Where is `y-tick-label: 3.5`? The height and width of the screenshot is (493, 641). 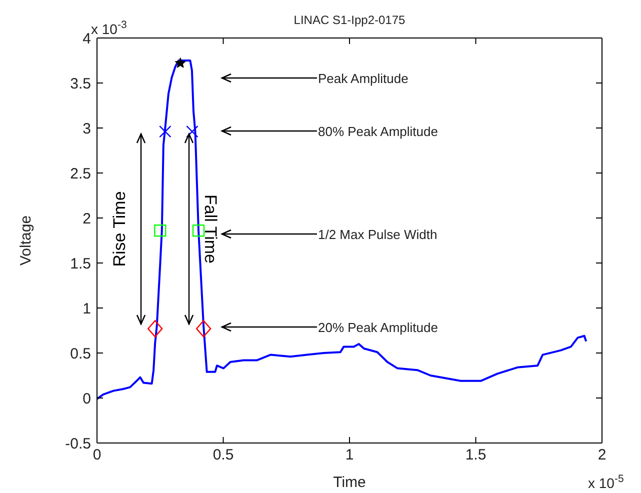 y-tick-label: 3.5 is located at coordinates (80, 83).